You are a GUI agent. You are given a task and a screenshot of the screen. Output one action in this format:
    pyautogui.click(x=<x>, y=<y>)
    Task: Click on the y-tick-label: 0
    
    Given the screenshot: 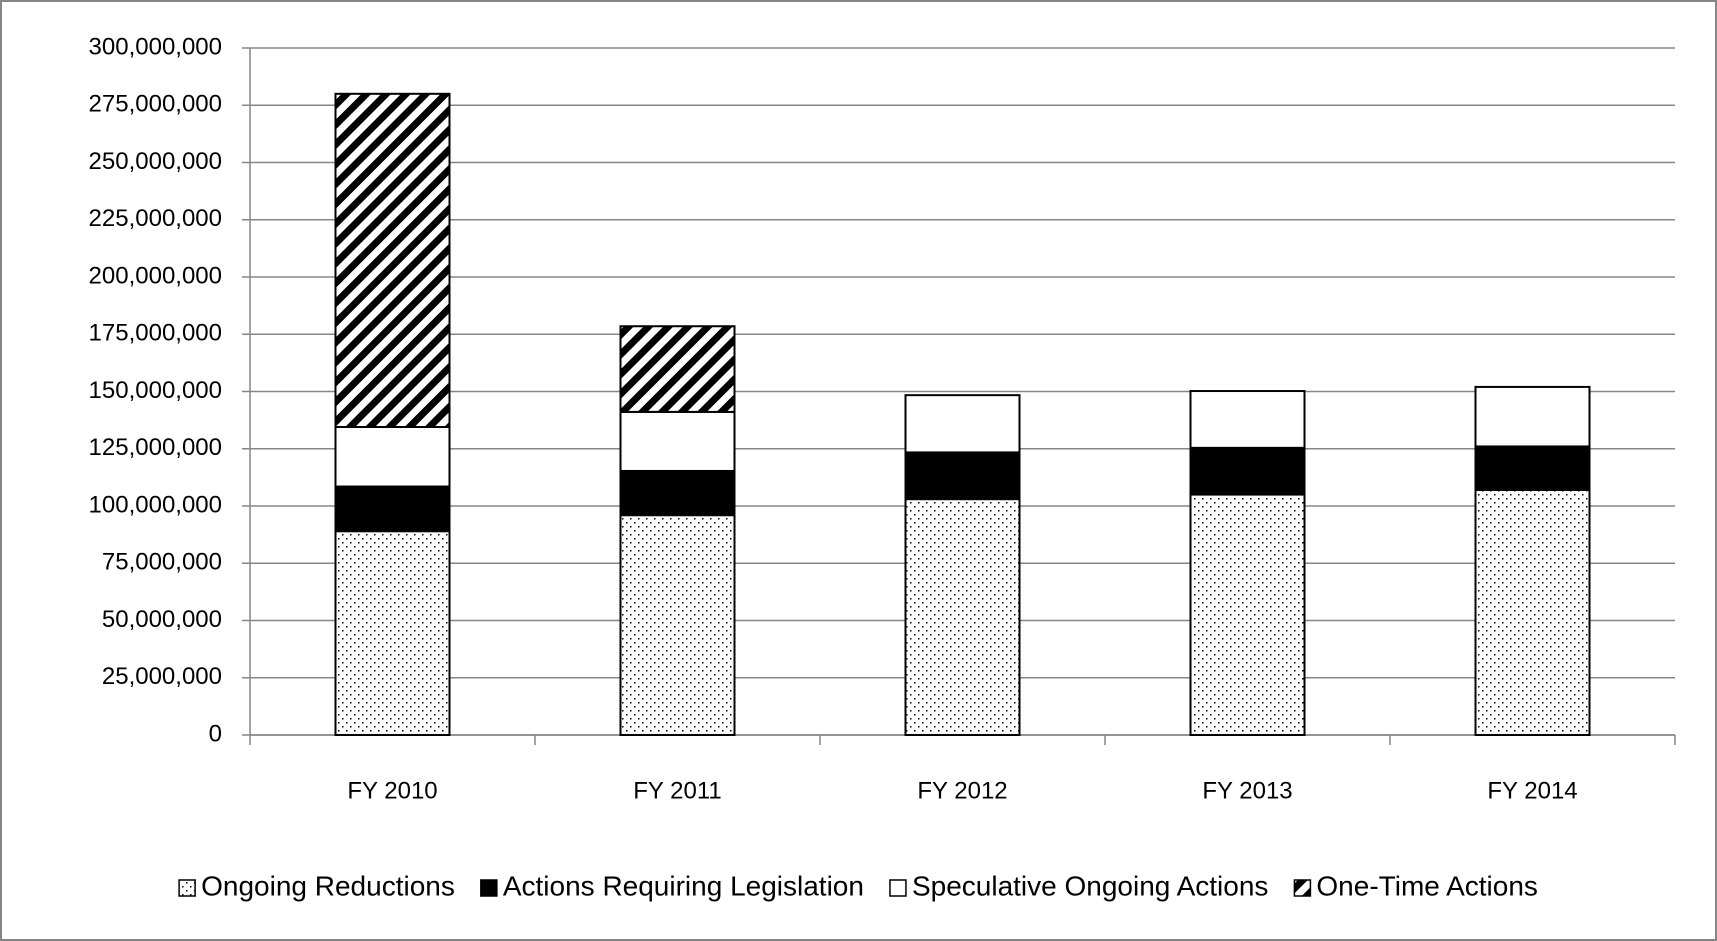 What is the action you would take?
    pyautogui.click(x=215, y=733)
    